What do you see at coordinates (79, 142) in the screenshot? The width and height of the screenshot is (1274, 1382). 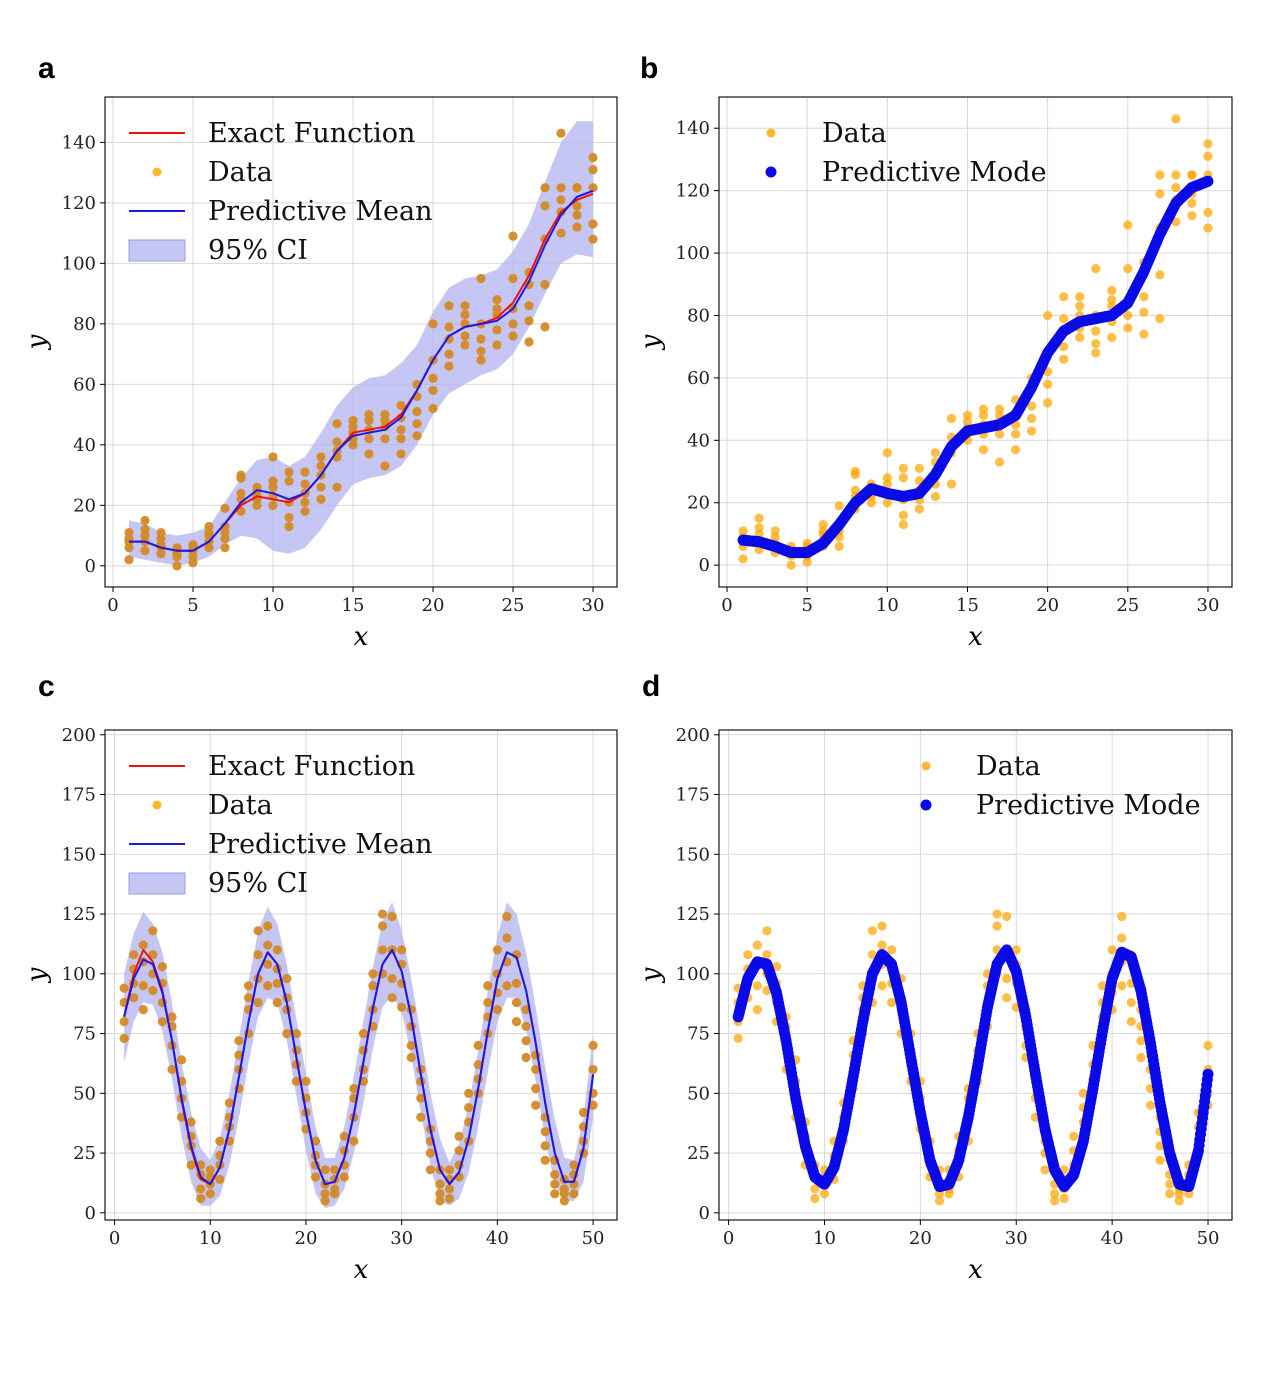 I see `y-tick-label: 140` at bounding box center [79, 142].